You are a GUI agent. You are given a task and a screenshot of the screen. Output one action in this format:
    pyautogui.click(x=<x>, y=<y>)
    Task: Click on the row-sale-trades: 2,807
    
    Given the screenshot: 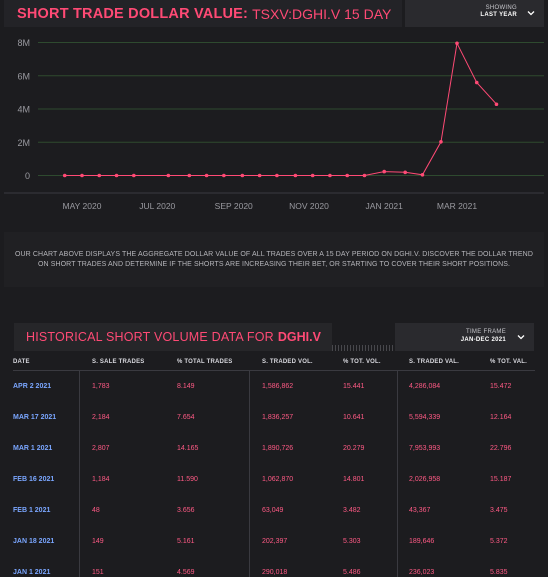 What is the action you would take?
    pyautogui.click(x=101, y=448)
    